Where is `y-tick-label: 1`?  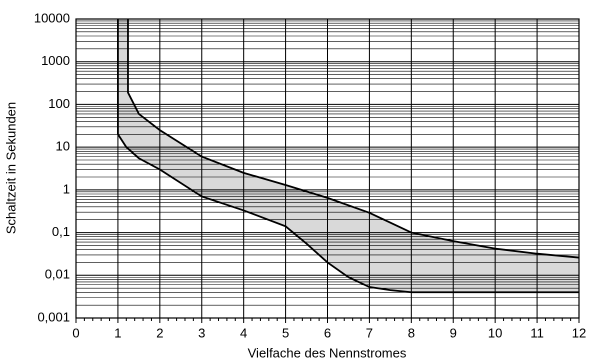 y-tick-label: 1 is located at coordinates (66, 188).